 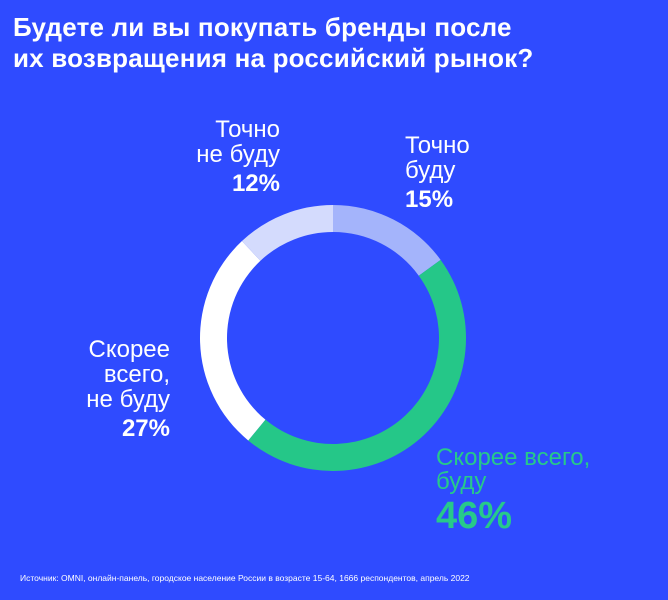 I want to click on label-skoree-budu-line-1: Скорее всего,, so click(x=513, y=457).